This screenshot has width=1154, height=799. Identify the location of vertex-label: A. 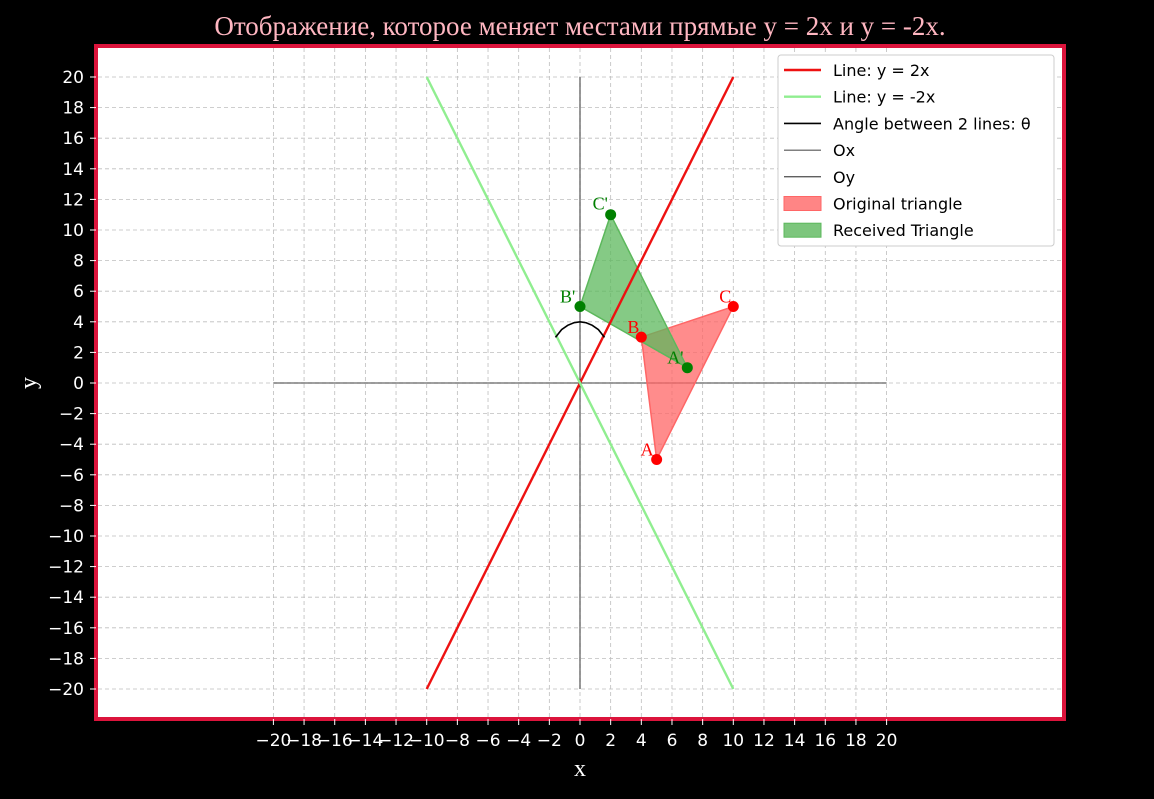
(647, 450).